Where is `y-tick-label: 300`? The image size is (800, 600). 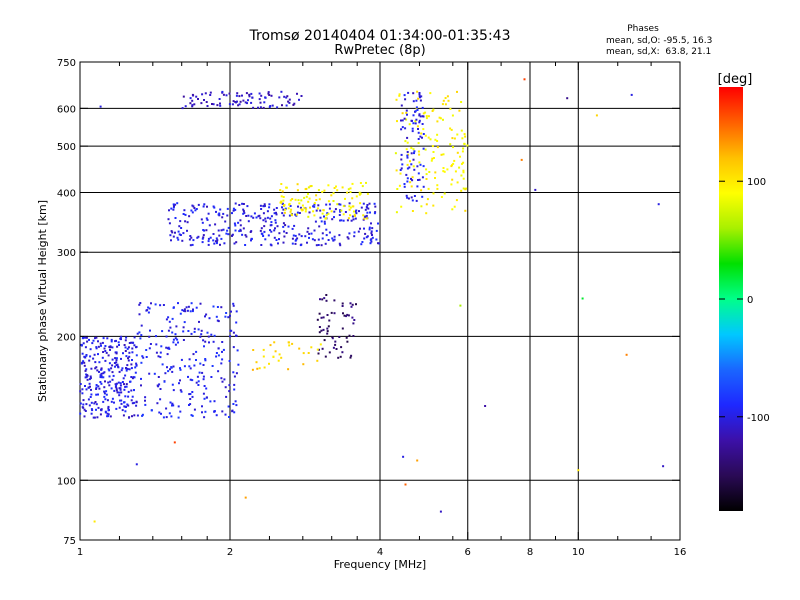
y-tick-label: 300 is located at coordinates (66, 253).